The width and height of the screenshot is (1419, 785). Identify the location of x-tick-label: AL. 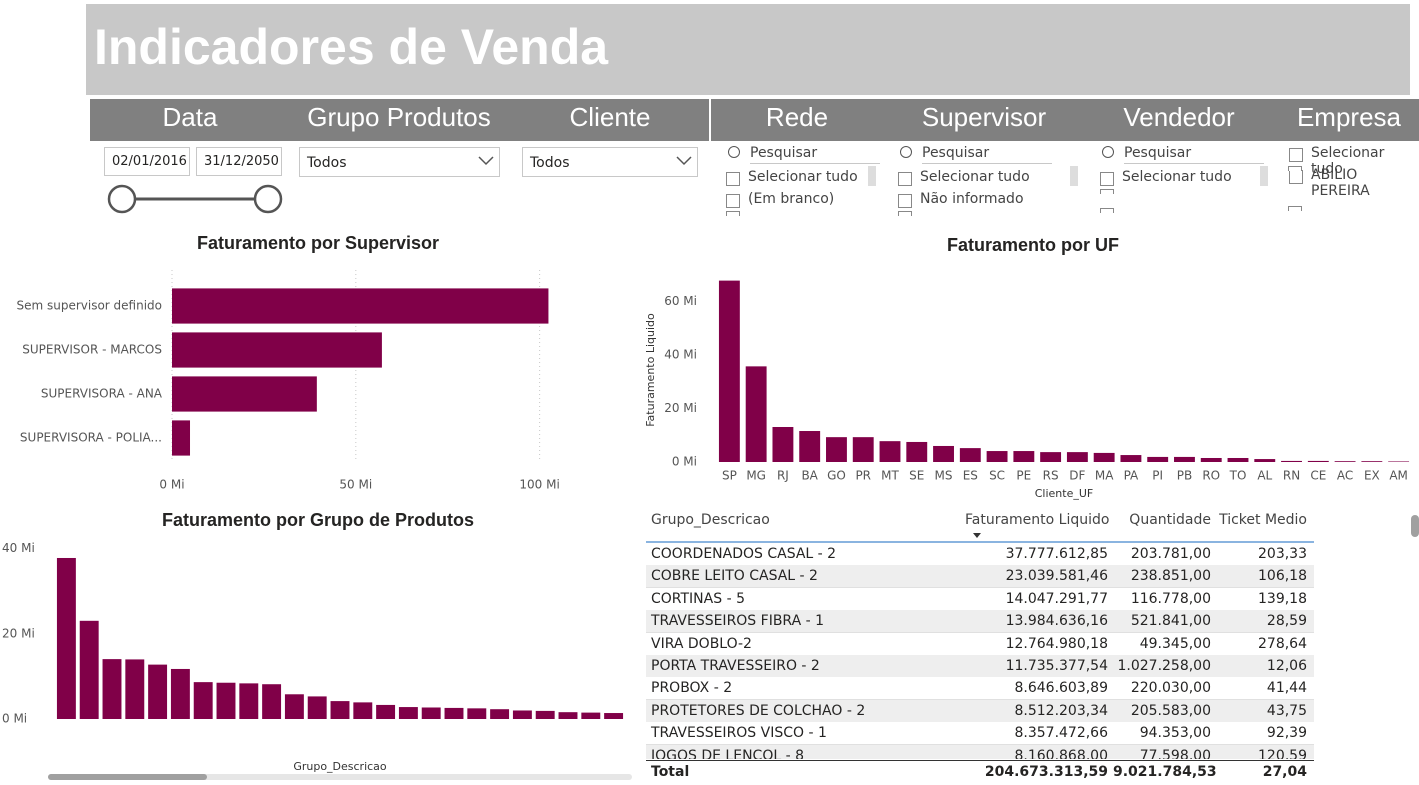
(1264, 476).